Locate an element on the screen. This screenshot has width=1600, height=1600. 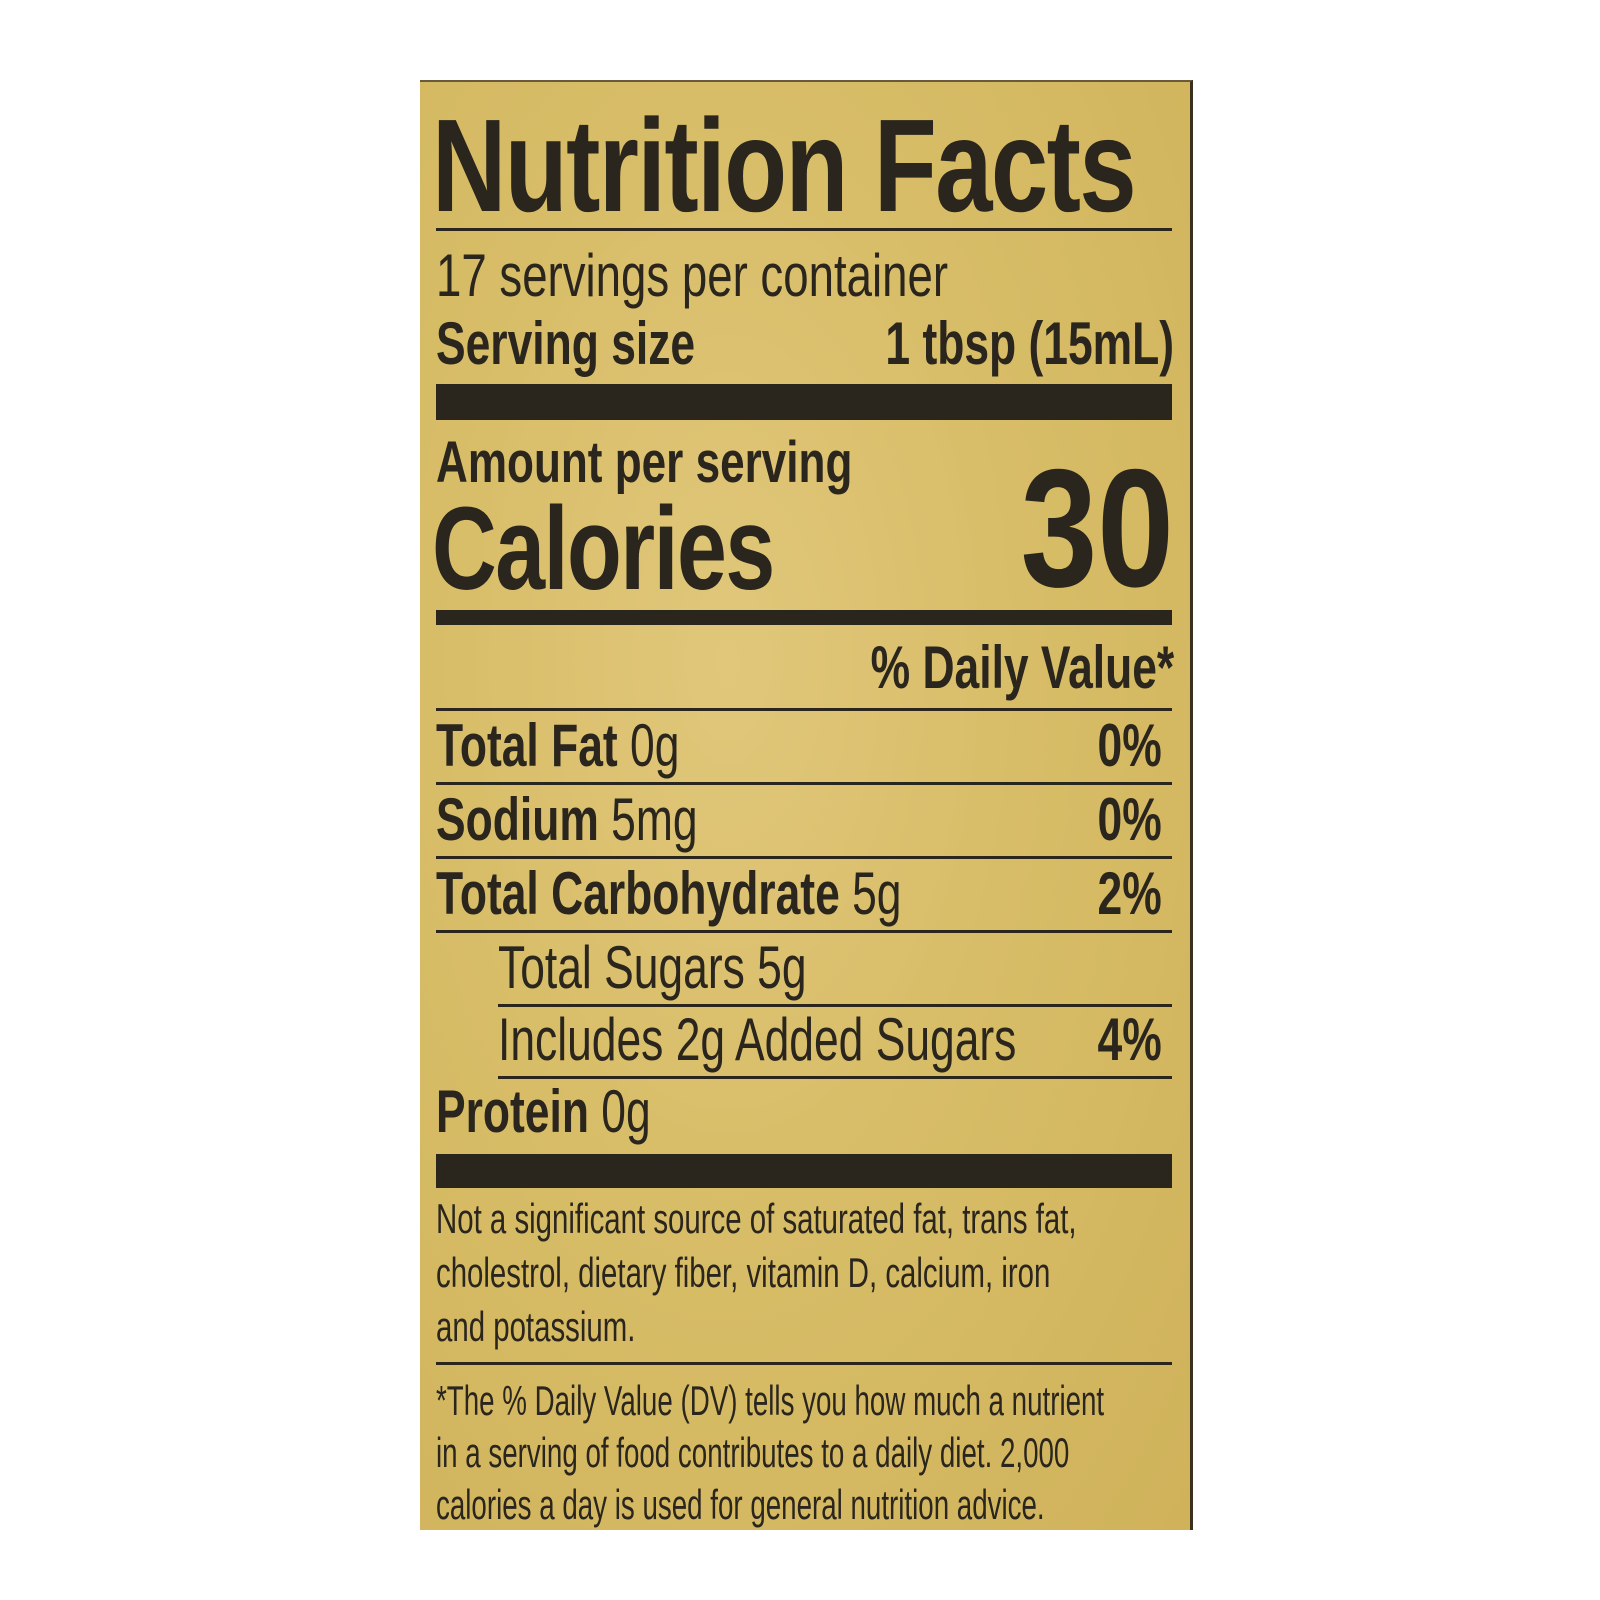
amount-per-serving: Amount per serving is located at coordinates (644, 462).